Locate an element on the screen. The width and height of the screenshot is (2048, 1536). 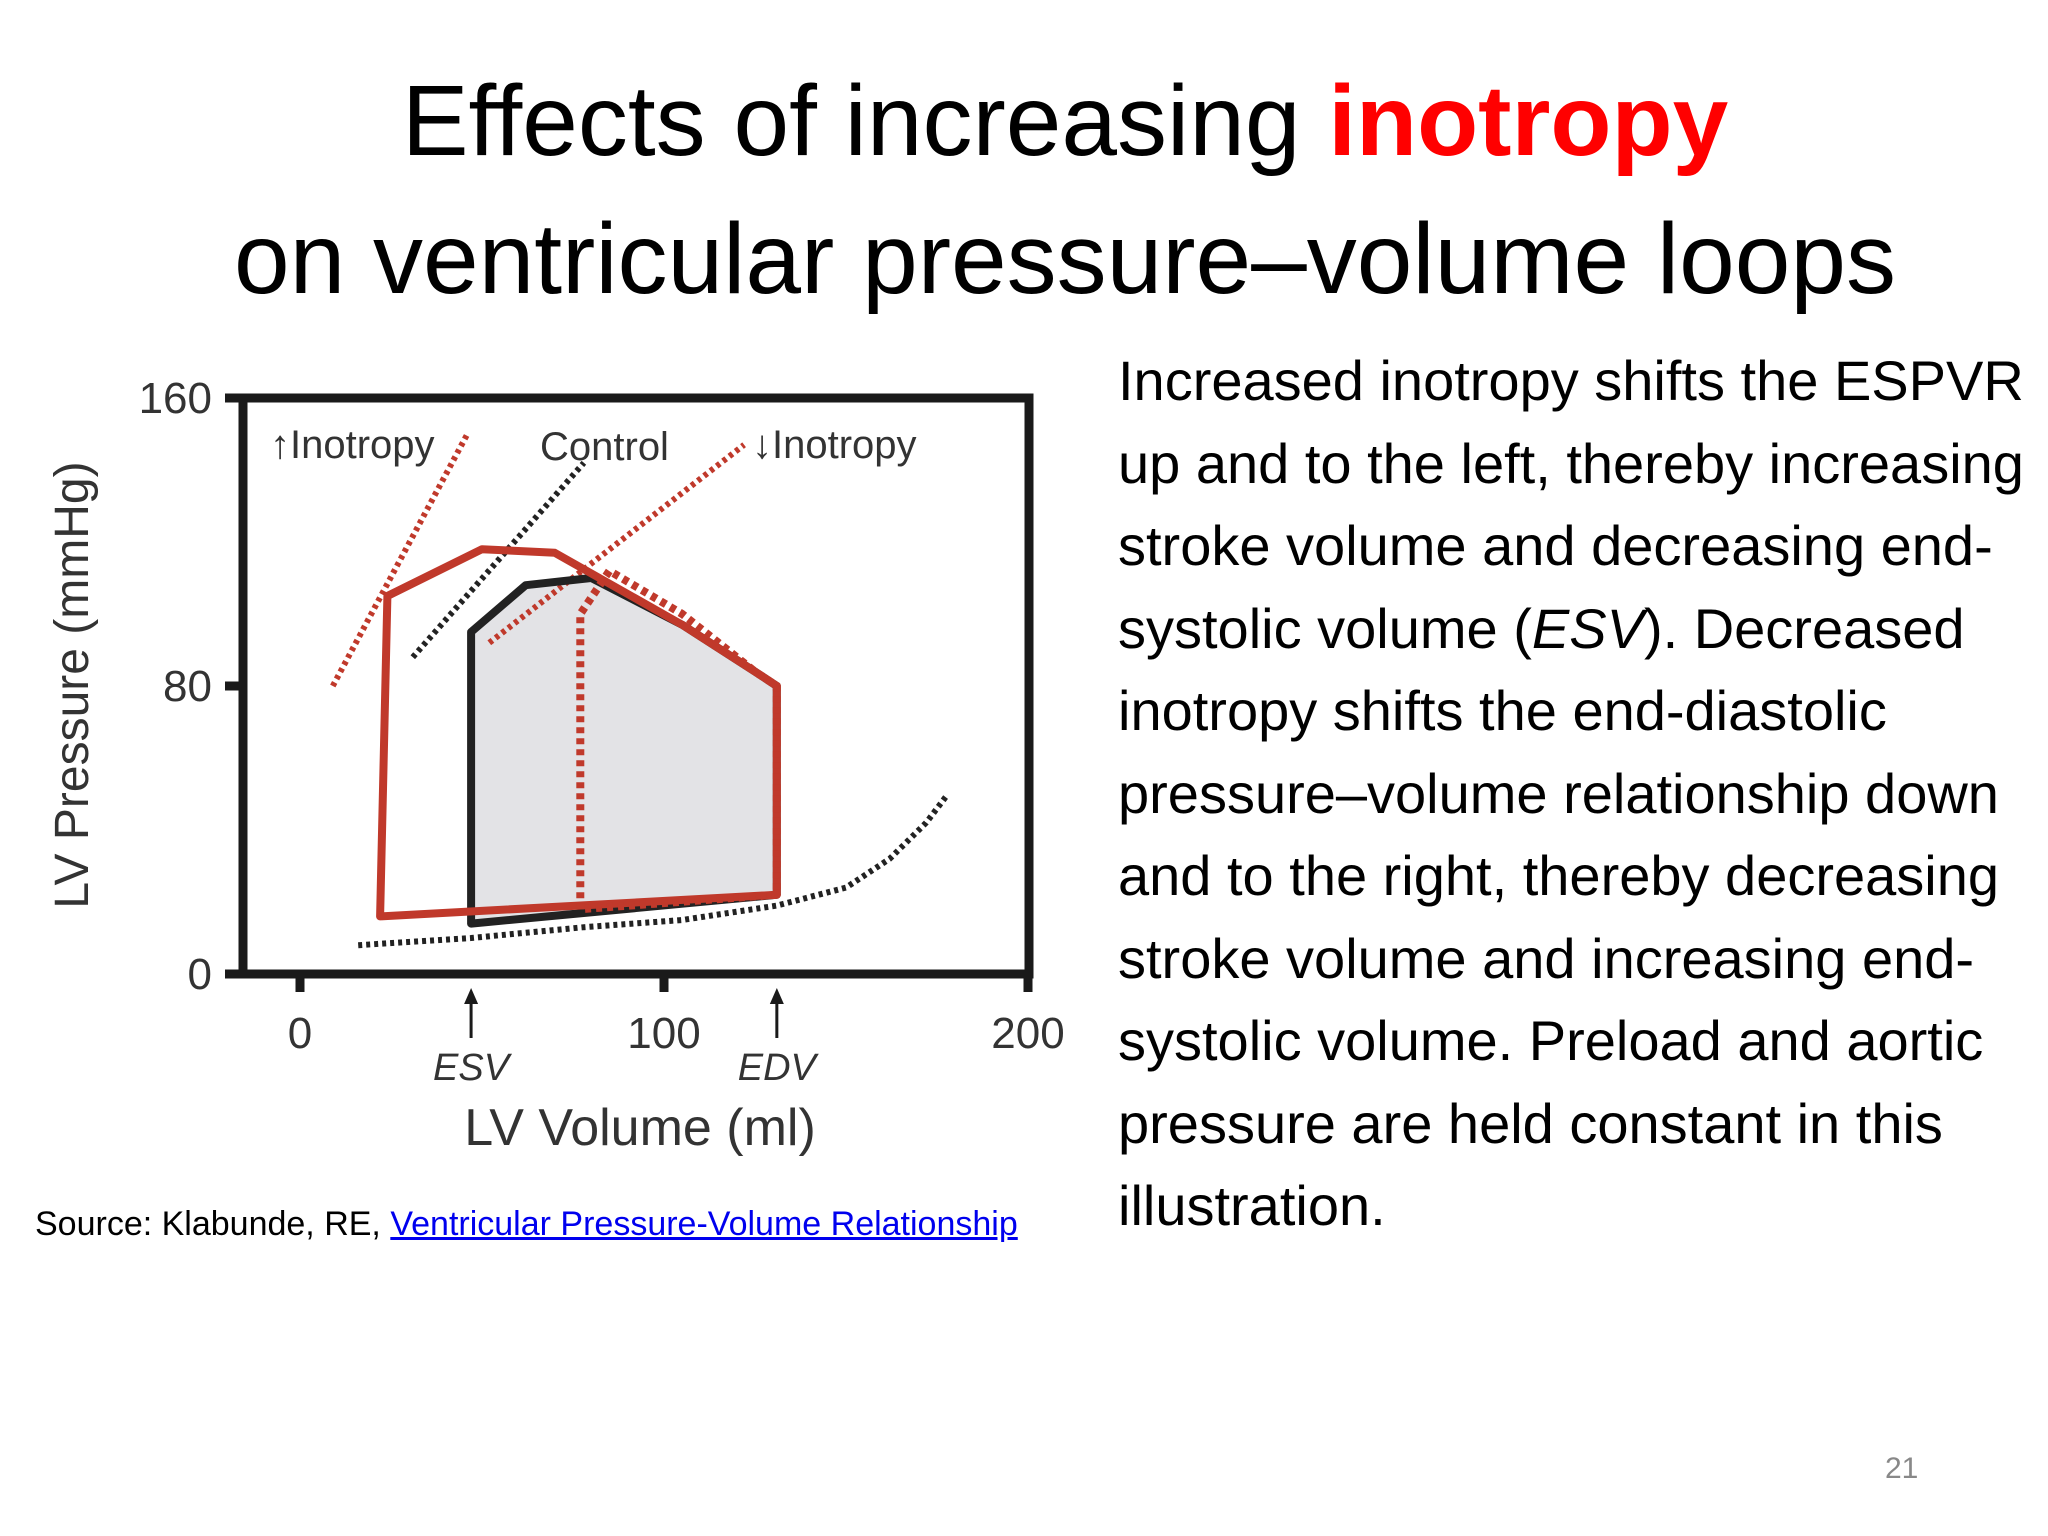
source-prefix: Source: Klabunde, RE, is located at coordinates (213, 1224).